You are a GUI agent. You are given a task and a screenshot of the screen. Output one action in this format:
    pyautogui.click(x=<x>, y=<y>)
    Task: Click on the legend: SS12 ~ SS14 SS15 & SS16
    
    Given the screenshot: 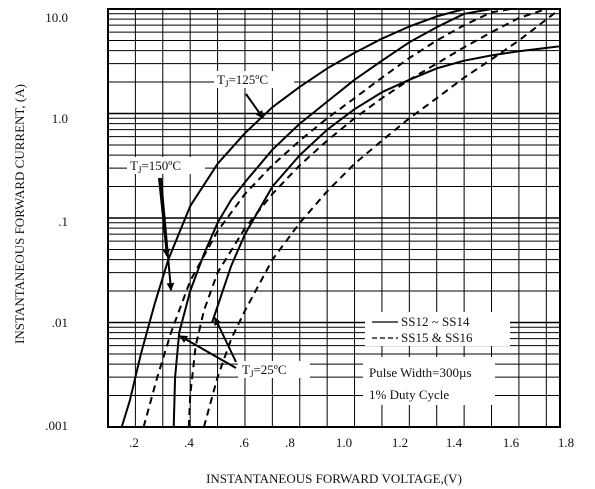 What is the action you would take?
    pyautogui.click(x=437, y=329)
    